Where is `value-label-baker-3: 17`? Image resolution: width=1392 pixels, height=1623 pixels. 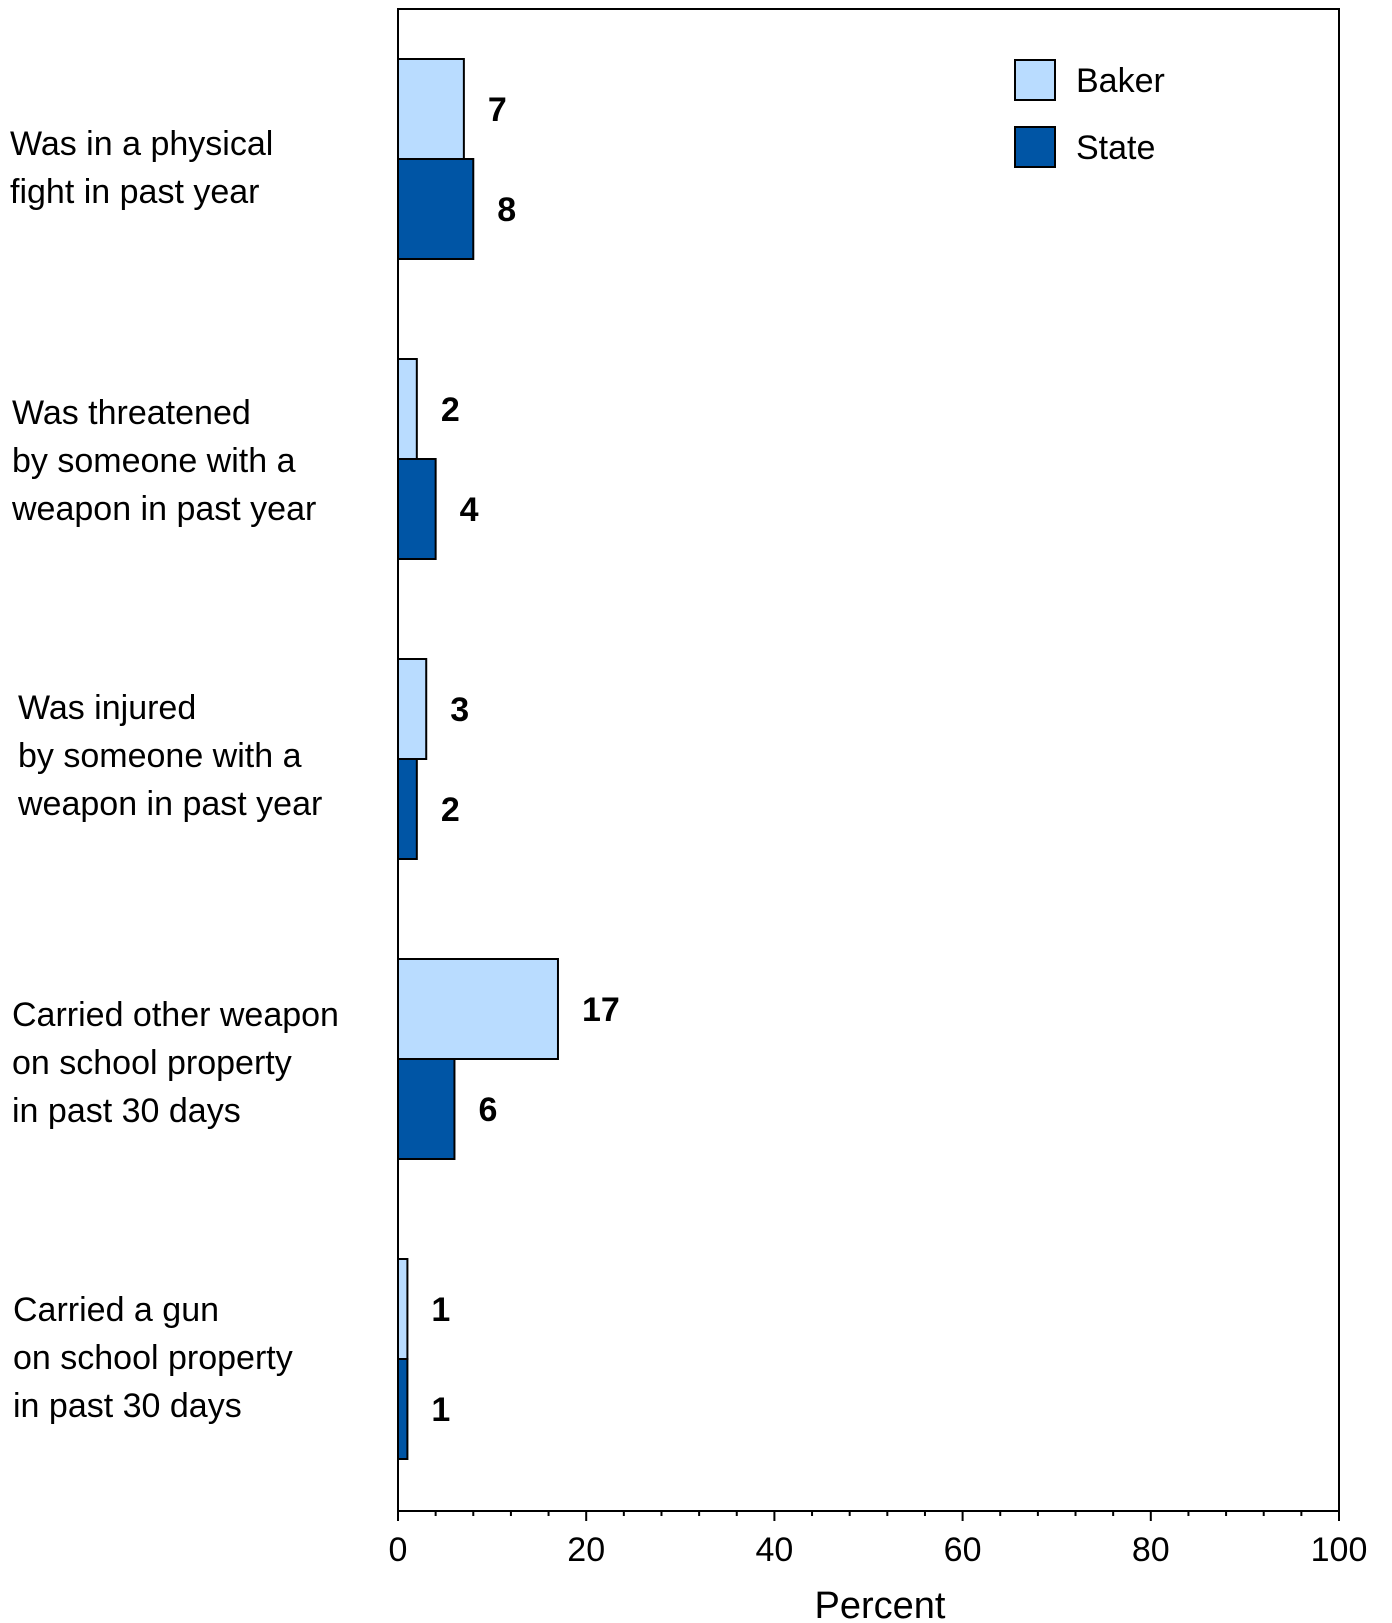
value-label-baker-3: 17 is located at coordinates (601, 1010).